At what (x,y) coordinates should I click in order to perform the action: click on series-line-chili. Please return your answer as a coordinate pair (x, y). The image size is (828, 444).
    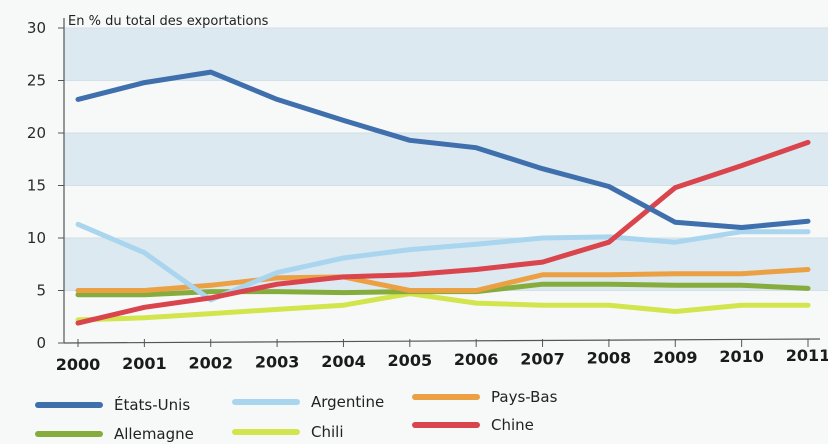
    Looking at the image, I should click on (443, 307).